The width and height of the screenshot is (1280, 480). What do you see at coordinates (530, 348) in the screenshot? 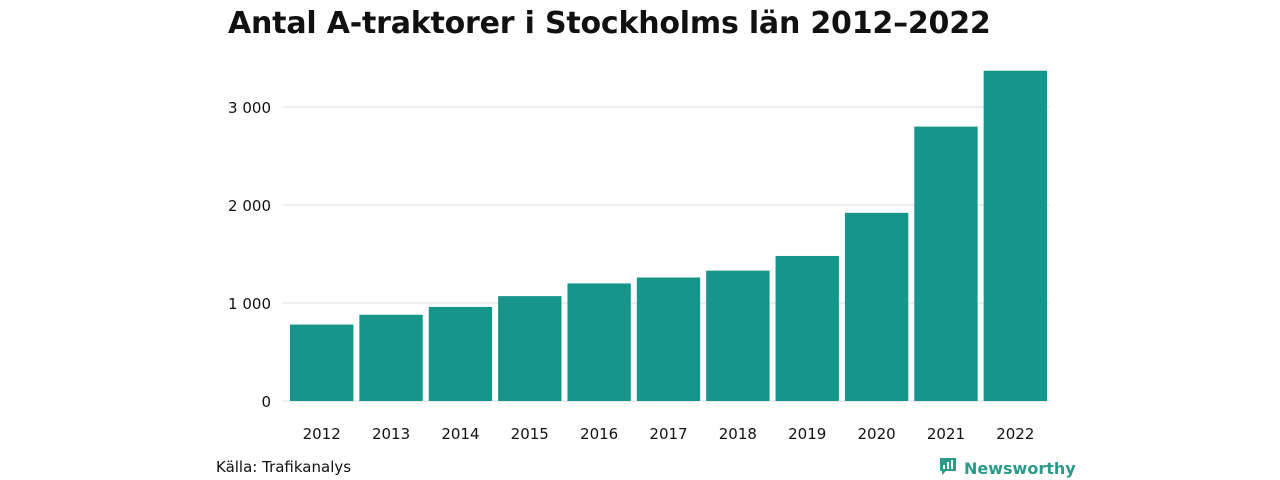
I see `bar-2015` at bounding box center [530, 348].